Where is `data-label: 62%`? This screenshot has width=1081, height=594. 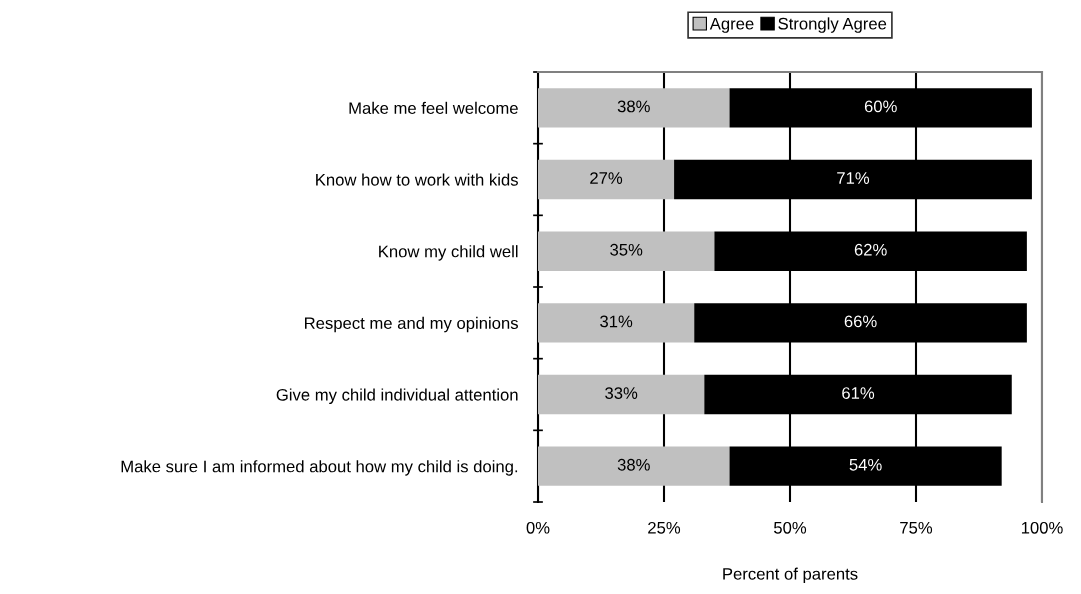
data-label: 62% is located at coordinates (870, 249).